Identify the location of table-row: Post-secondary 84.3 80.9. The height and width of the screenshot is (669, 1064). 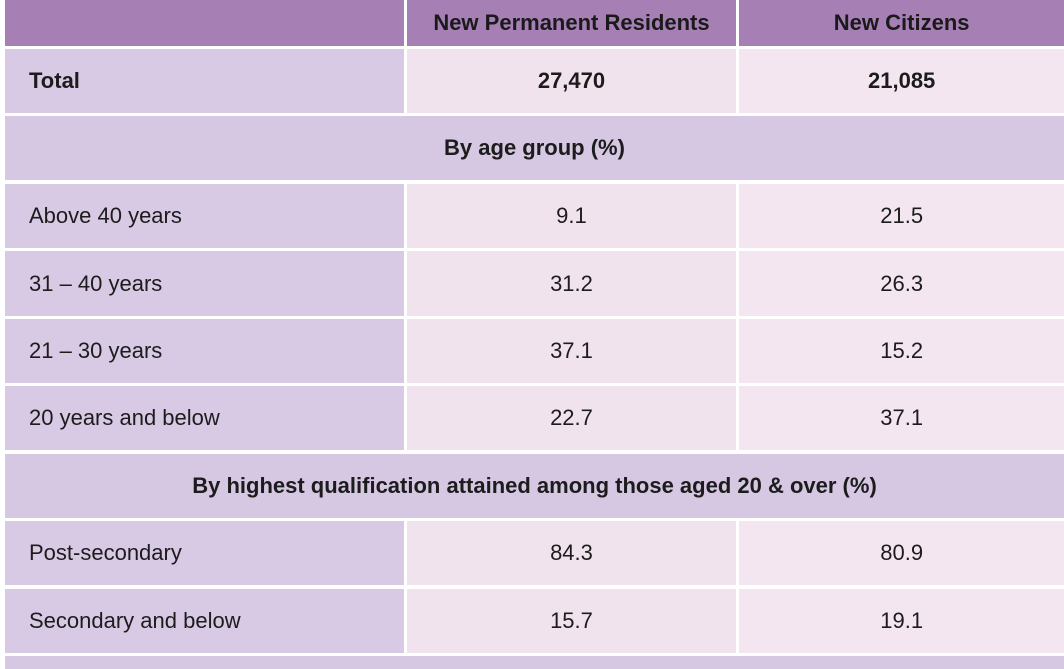
(532, 553).